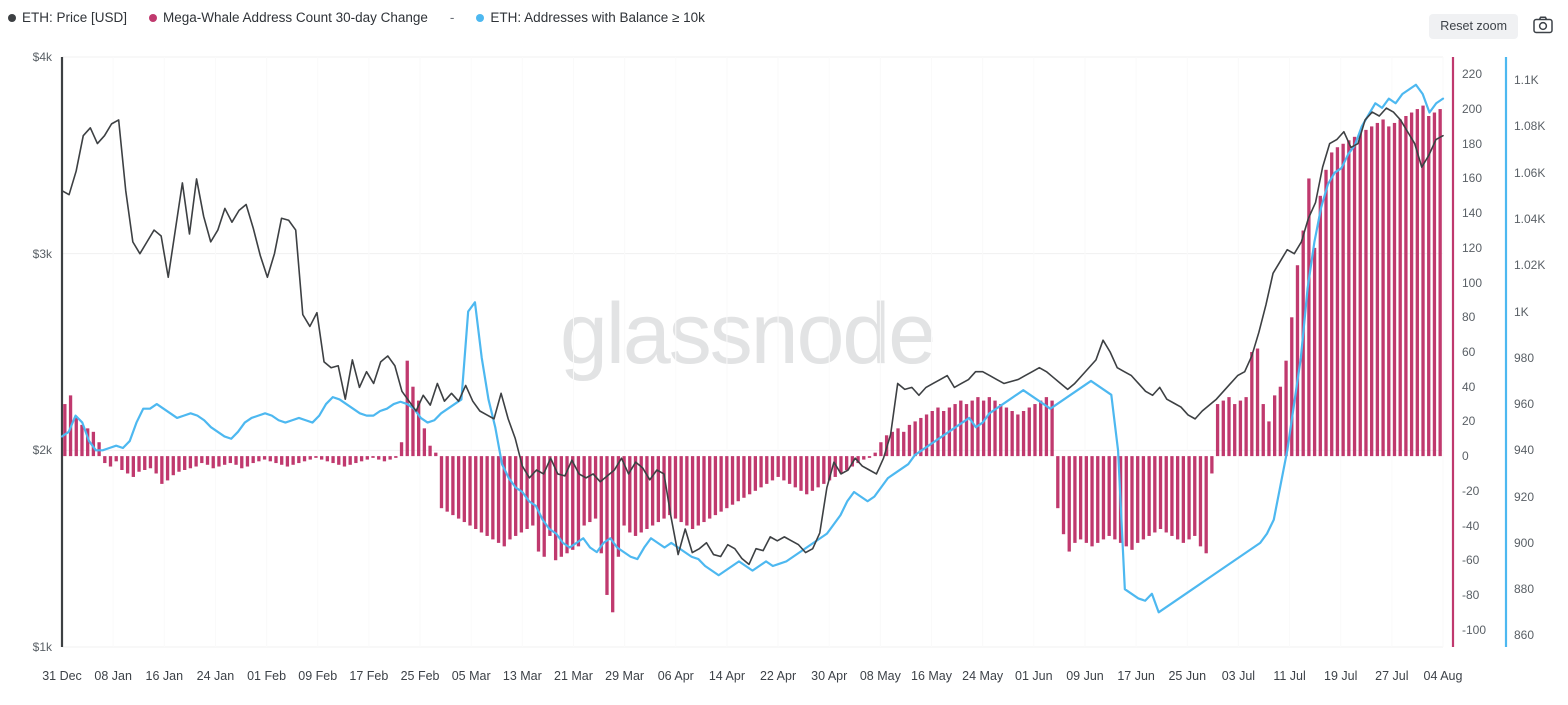 Image resolution: width=1568 pixels, height=705 pixels. I want to click on legend-label-mega-whale: Mega-Whale Address Count 30-day Change, so click(295, 17).